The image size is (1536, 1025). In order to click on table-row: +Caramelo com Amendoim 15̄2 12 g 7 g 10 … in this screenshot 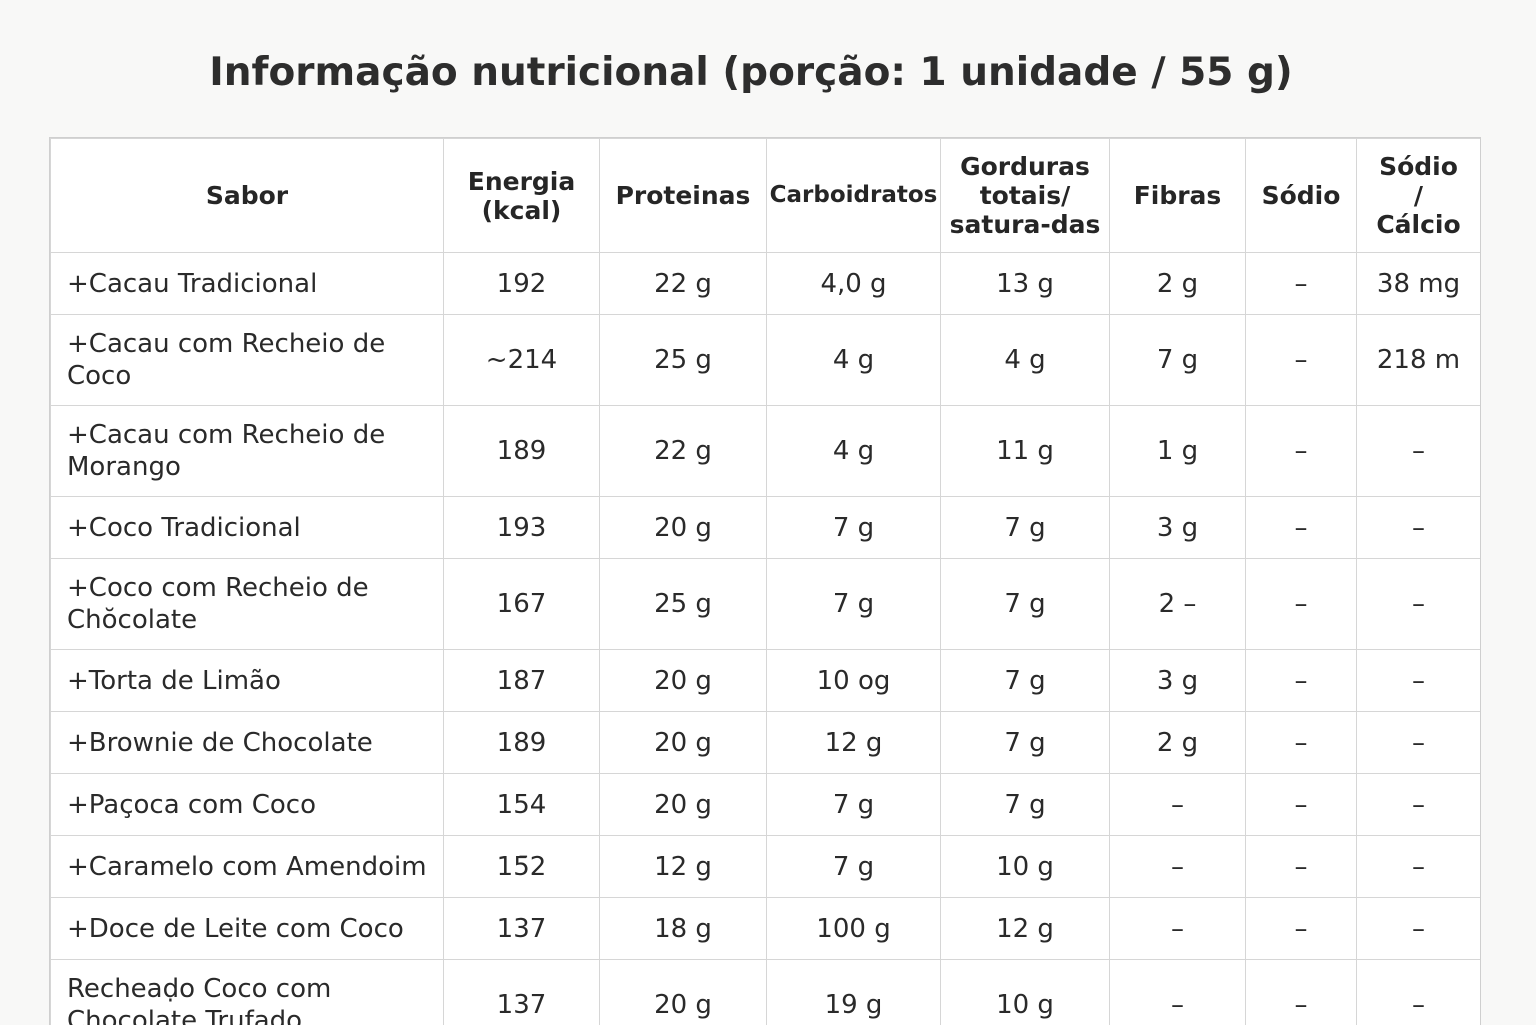, I will do `click(766, 867)`.